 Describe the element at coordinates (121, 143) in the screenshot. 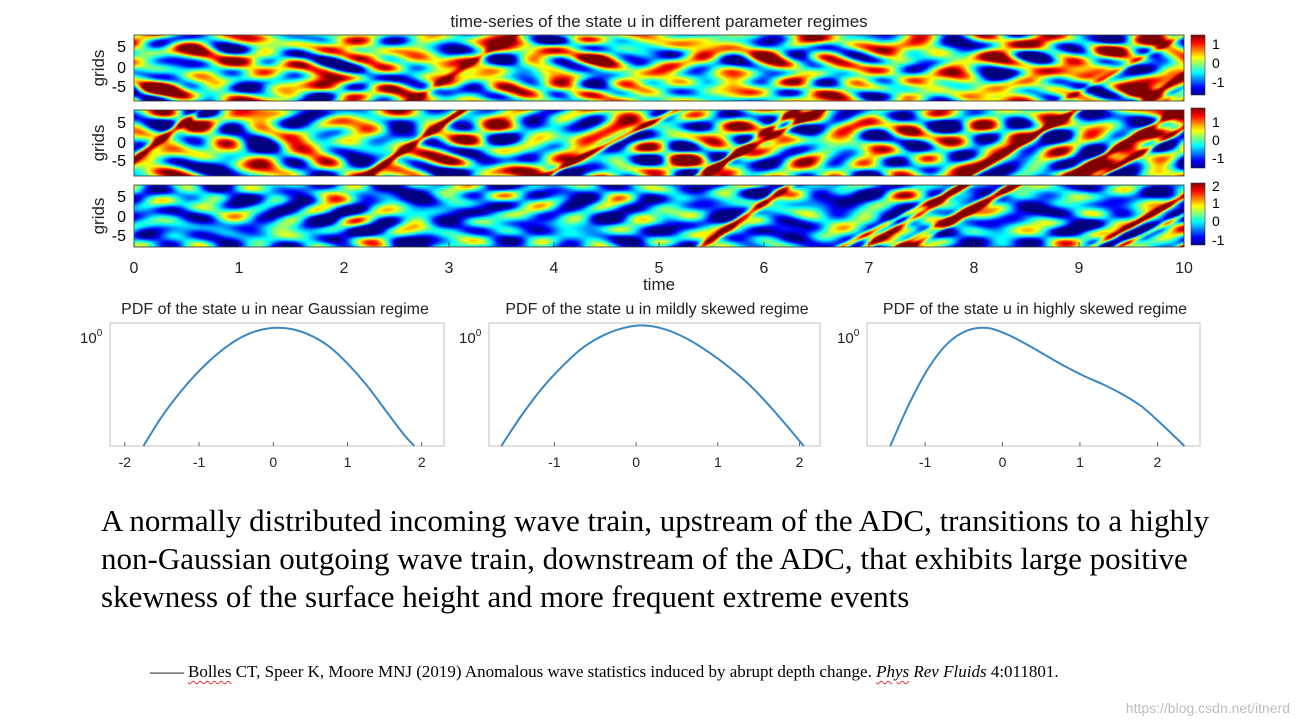

I see `y-tick-2-b: 0` at that location.